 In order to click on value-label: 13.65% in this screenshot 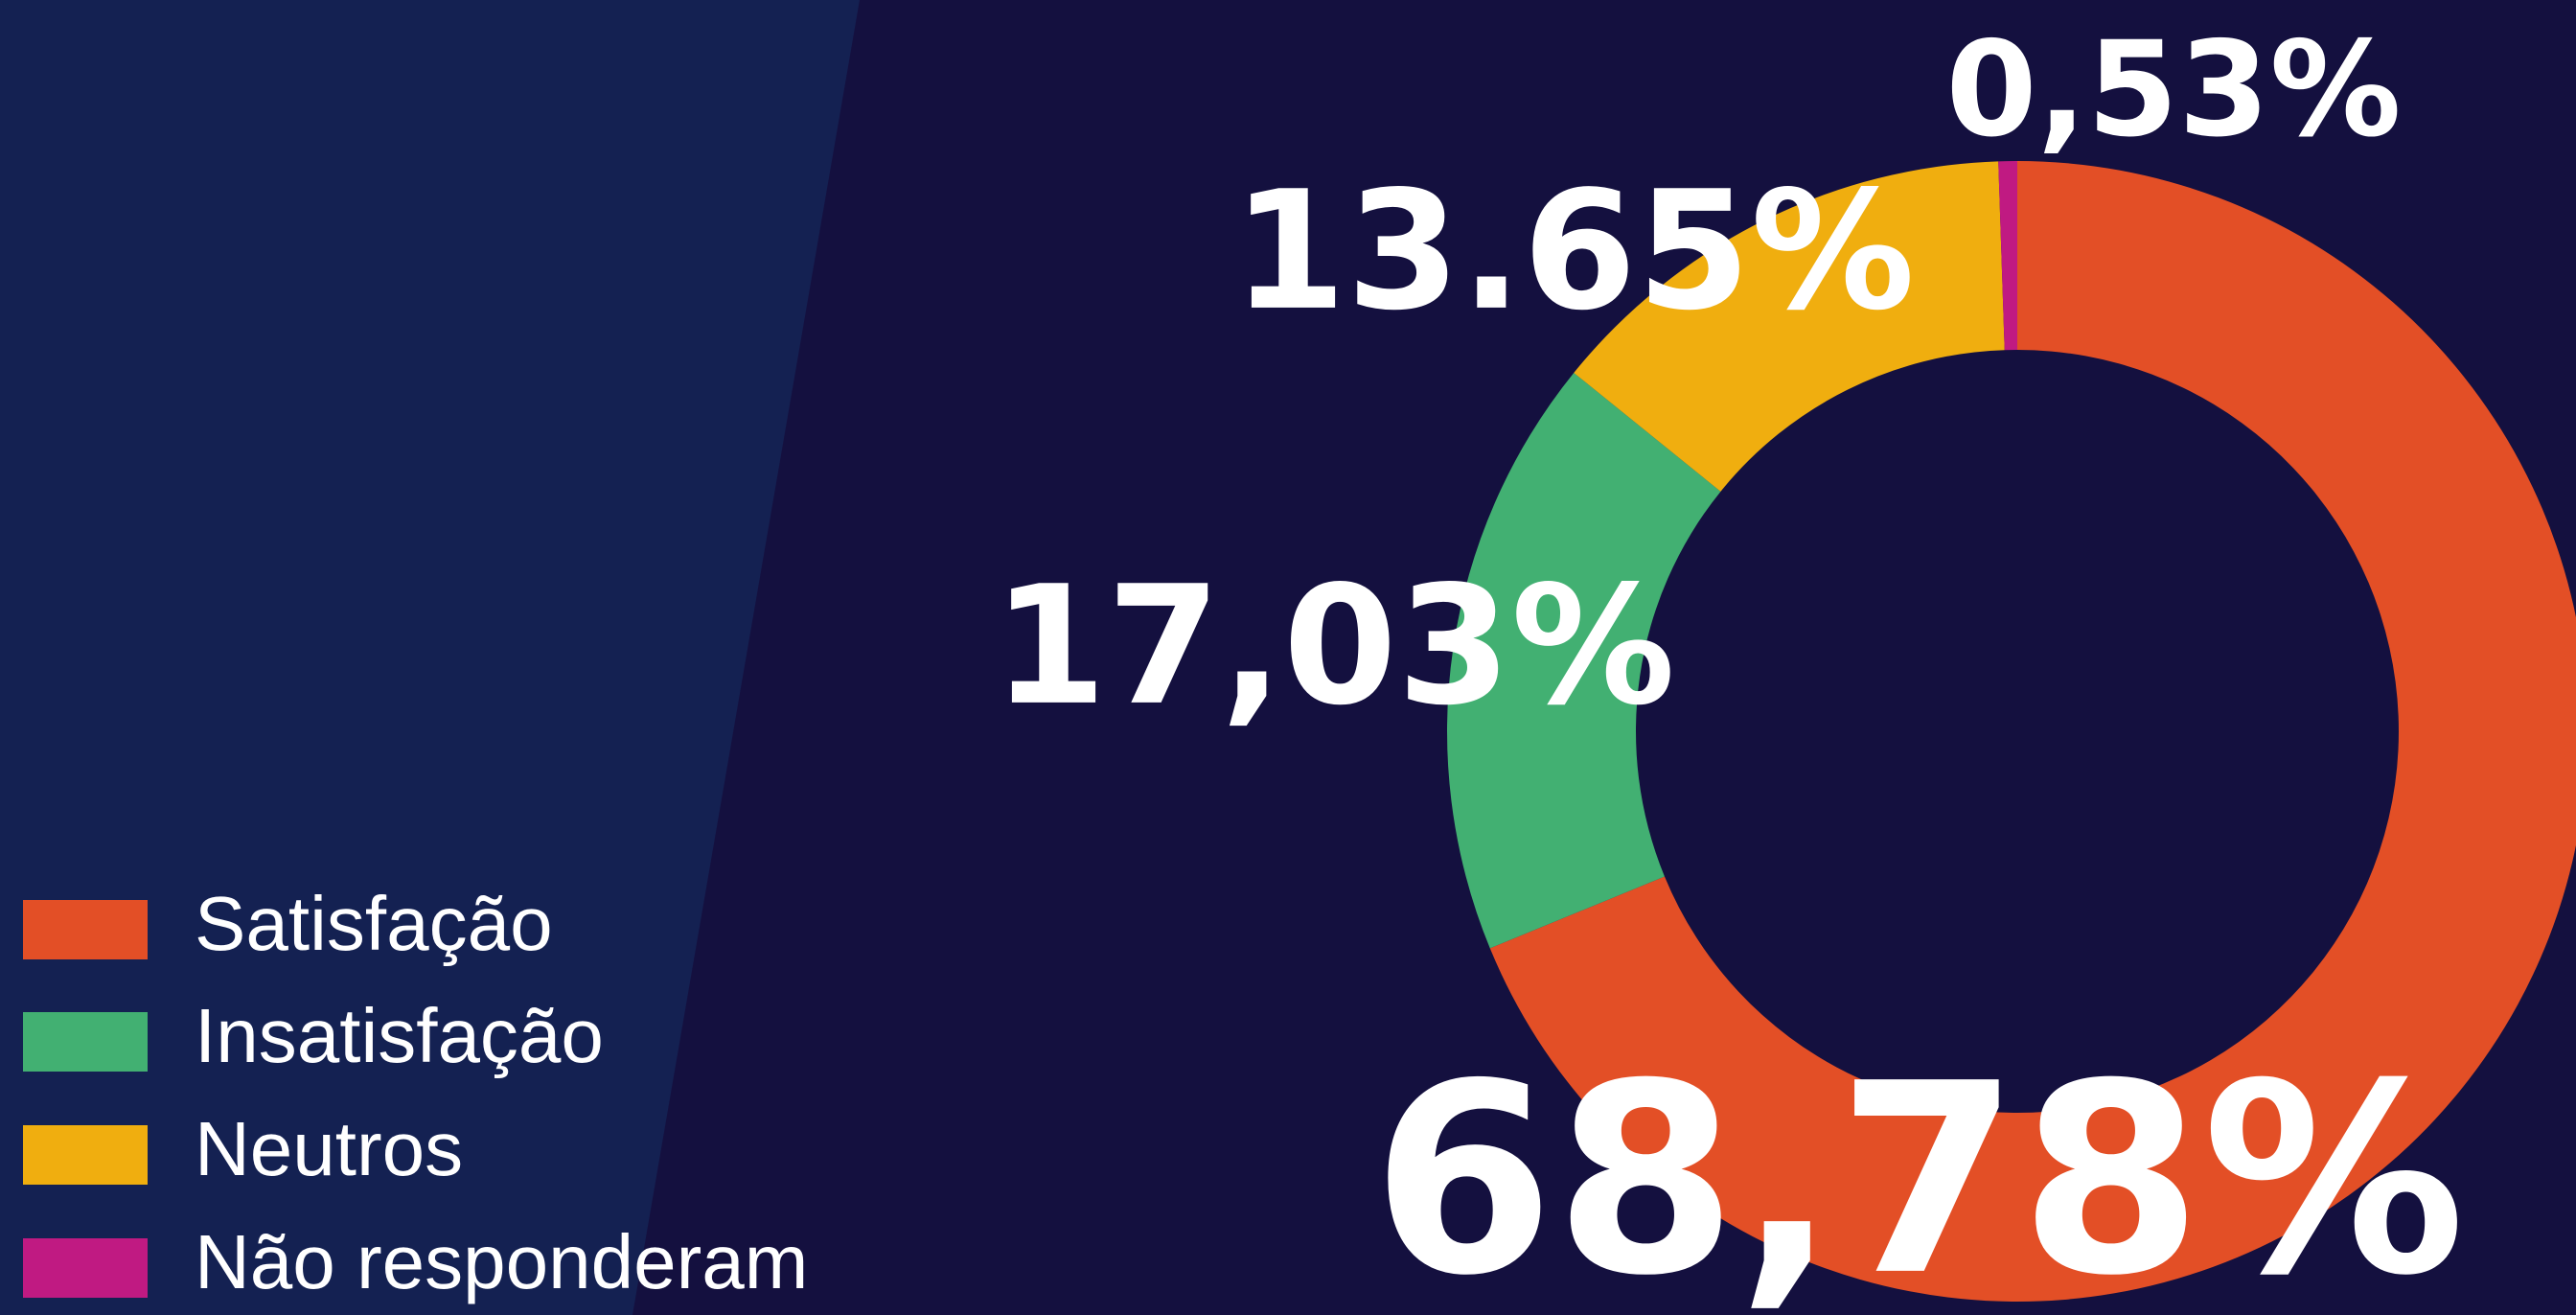, I will do `click(1573, 251)`.